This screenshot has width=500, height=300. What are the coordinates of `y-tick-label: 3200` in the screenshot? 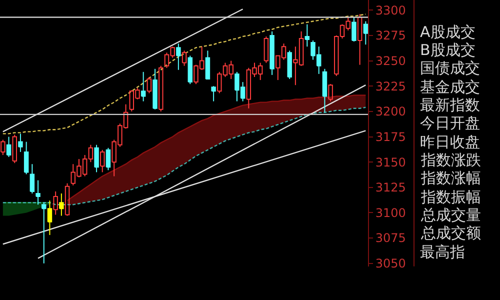 It's located at (390, 111).